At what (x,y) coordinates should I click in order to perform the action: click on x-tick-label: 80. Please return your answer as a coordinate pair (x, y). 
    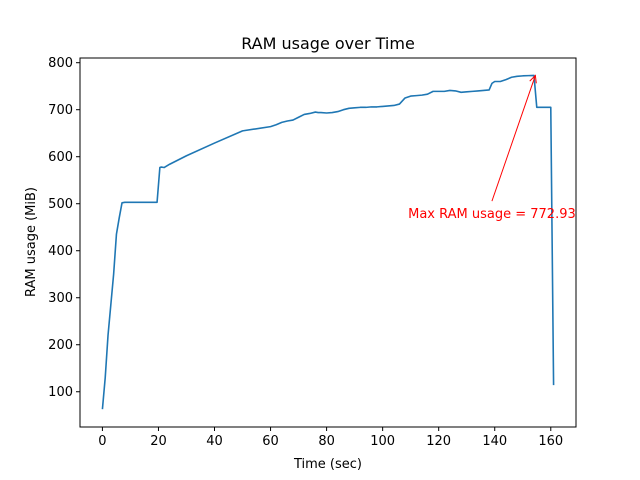
    Looking at the image, I should click on (326, 441).